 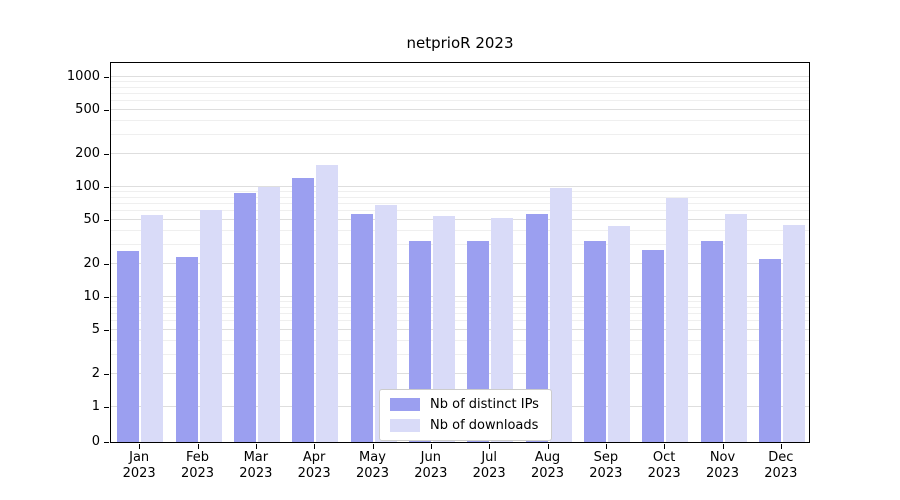 What do you see at coordinates (87, 153) in the screenshot?
I see `y-tick-label: 200` at bounding box center [87, 153].